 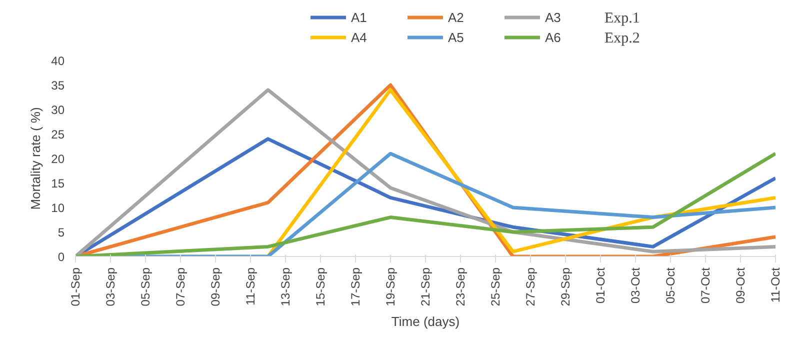 I want to click on y-axis-title: Mortality rate ( %), so click(x=36, y=158).